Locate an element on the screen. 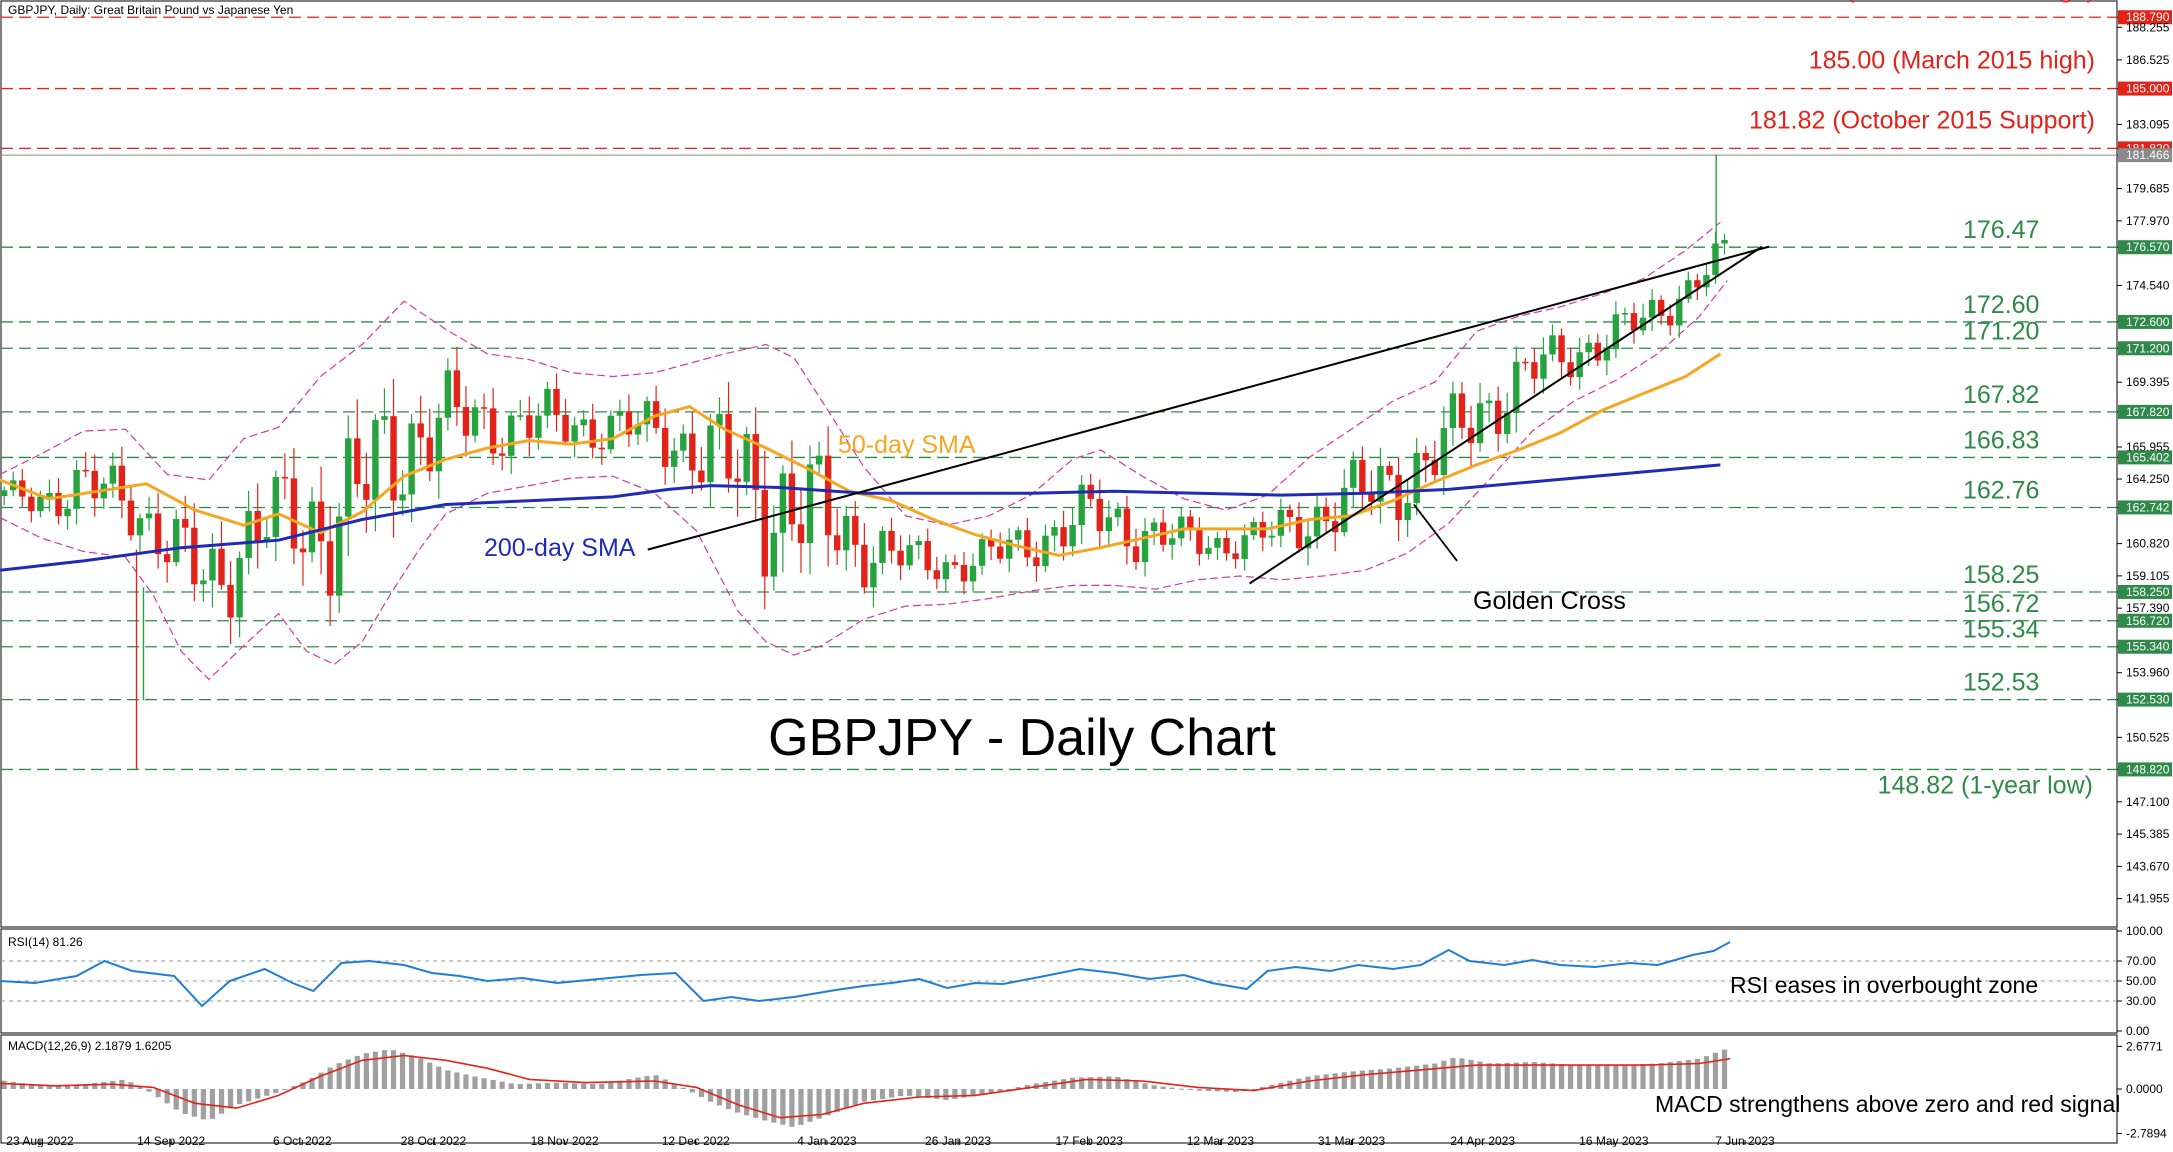 Image resolution: width=2173 pixels, height=1152 pixels. rsi-line is located at coordinates (865, 974).